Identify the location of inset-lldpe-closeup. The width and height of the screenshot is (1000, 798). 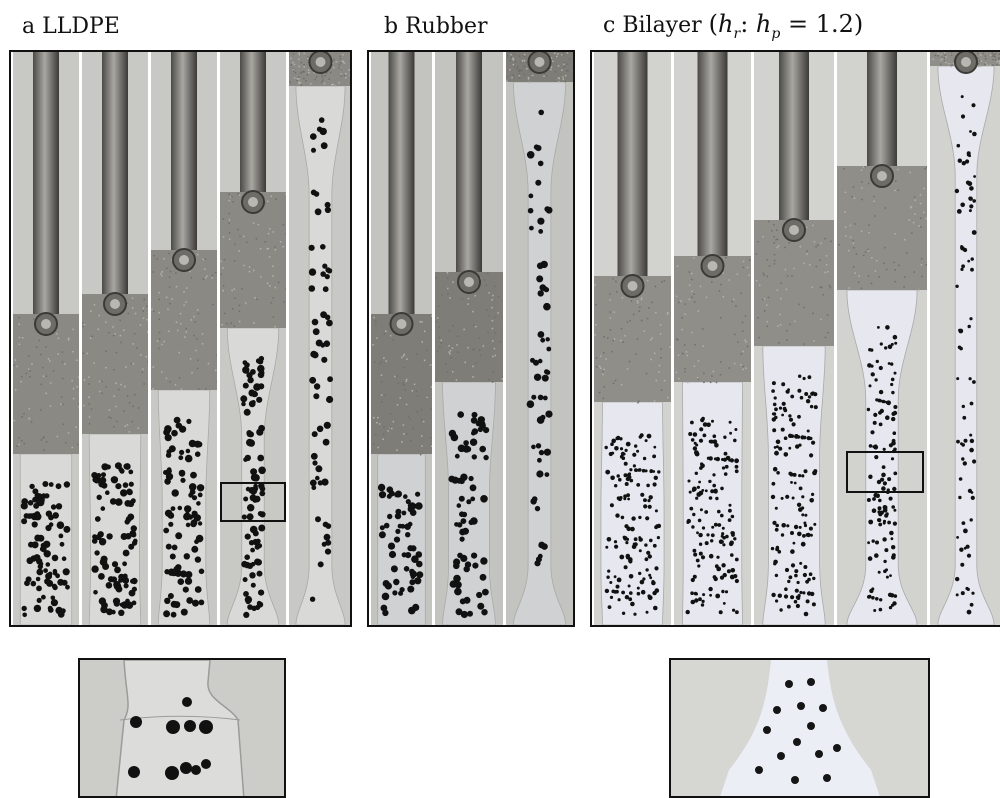
(182, 728).